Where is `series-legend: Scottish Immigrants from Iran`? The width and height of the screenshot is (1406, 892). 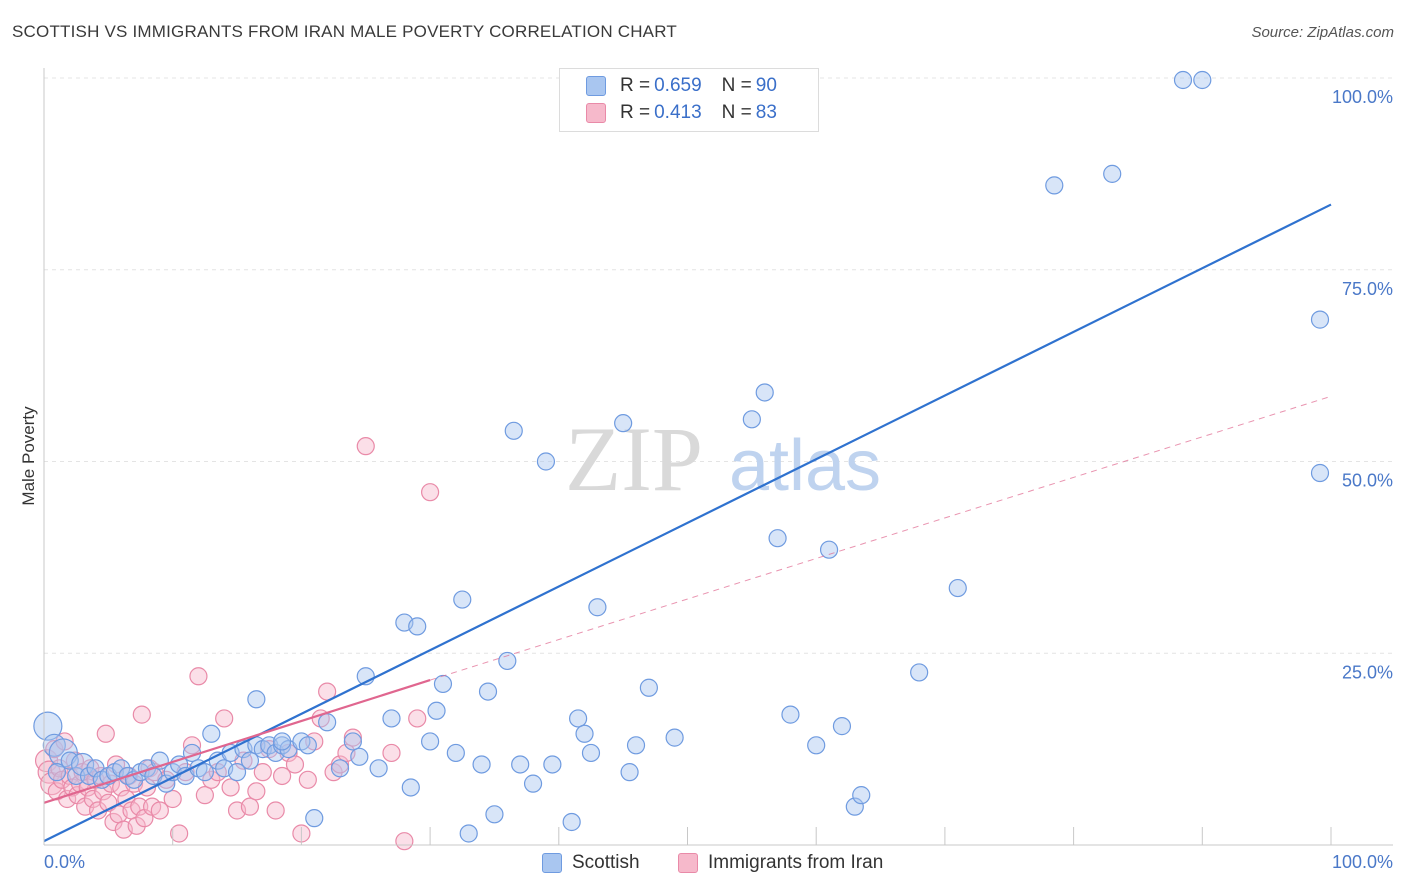 series-legend: Scottish Immigrants from Iran is located at coordinates (703, 865).